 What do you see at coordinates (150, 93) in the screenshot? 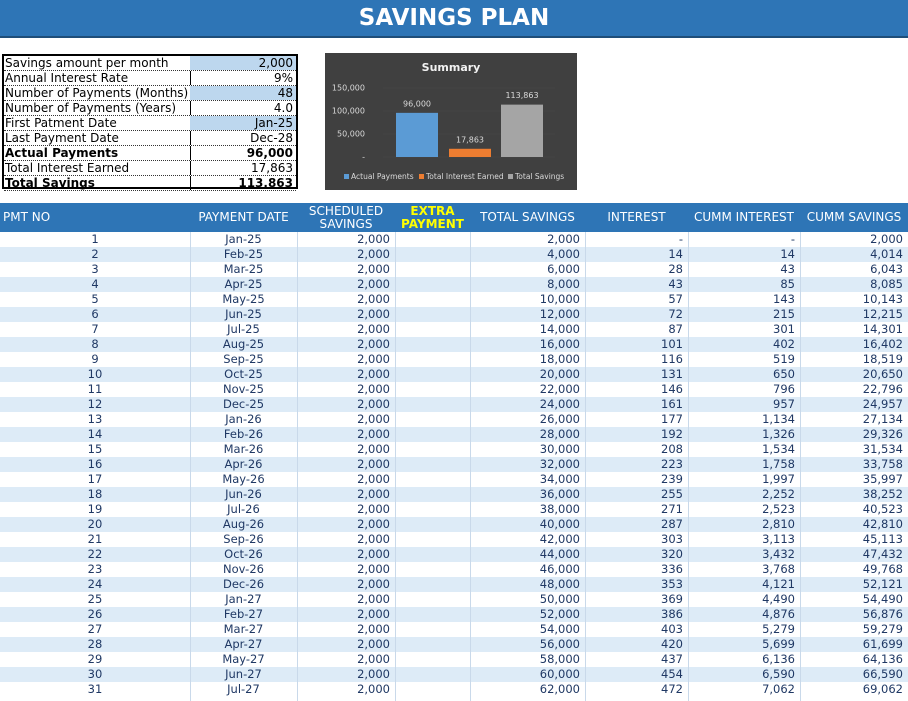
I see `summary-row: Number of Payments (Months) 48` at bounding box center [150, 93].